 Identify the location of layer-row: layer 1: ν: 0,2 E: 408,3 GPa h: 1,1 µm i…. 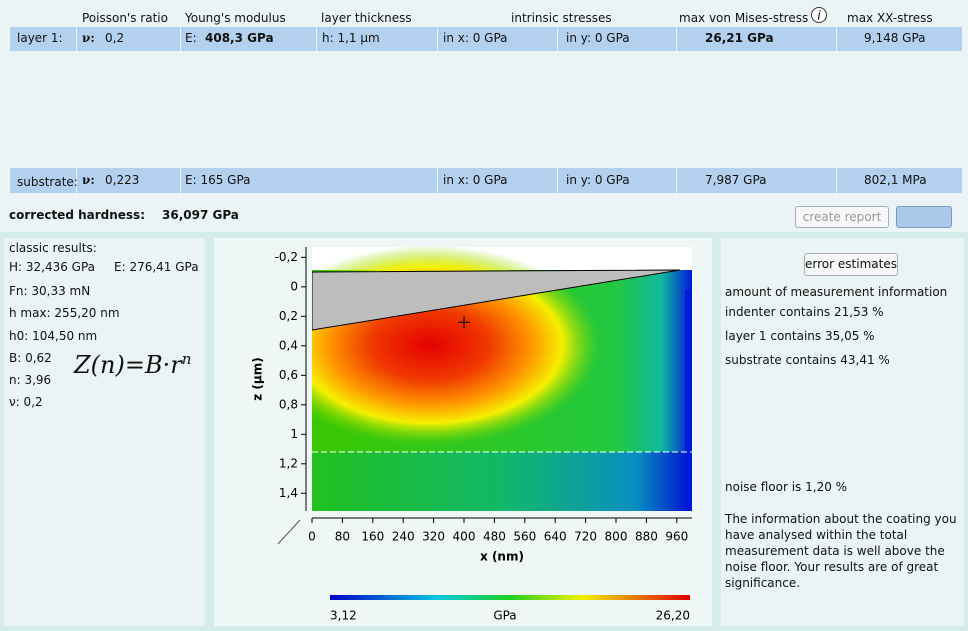
(486, 39).